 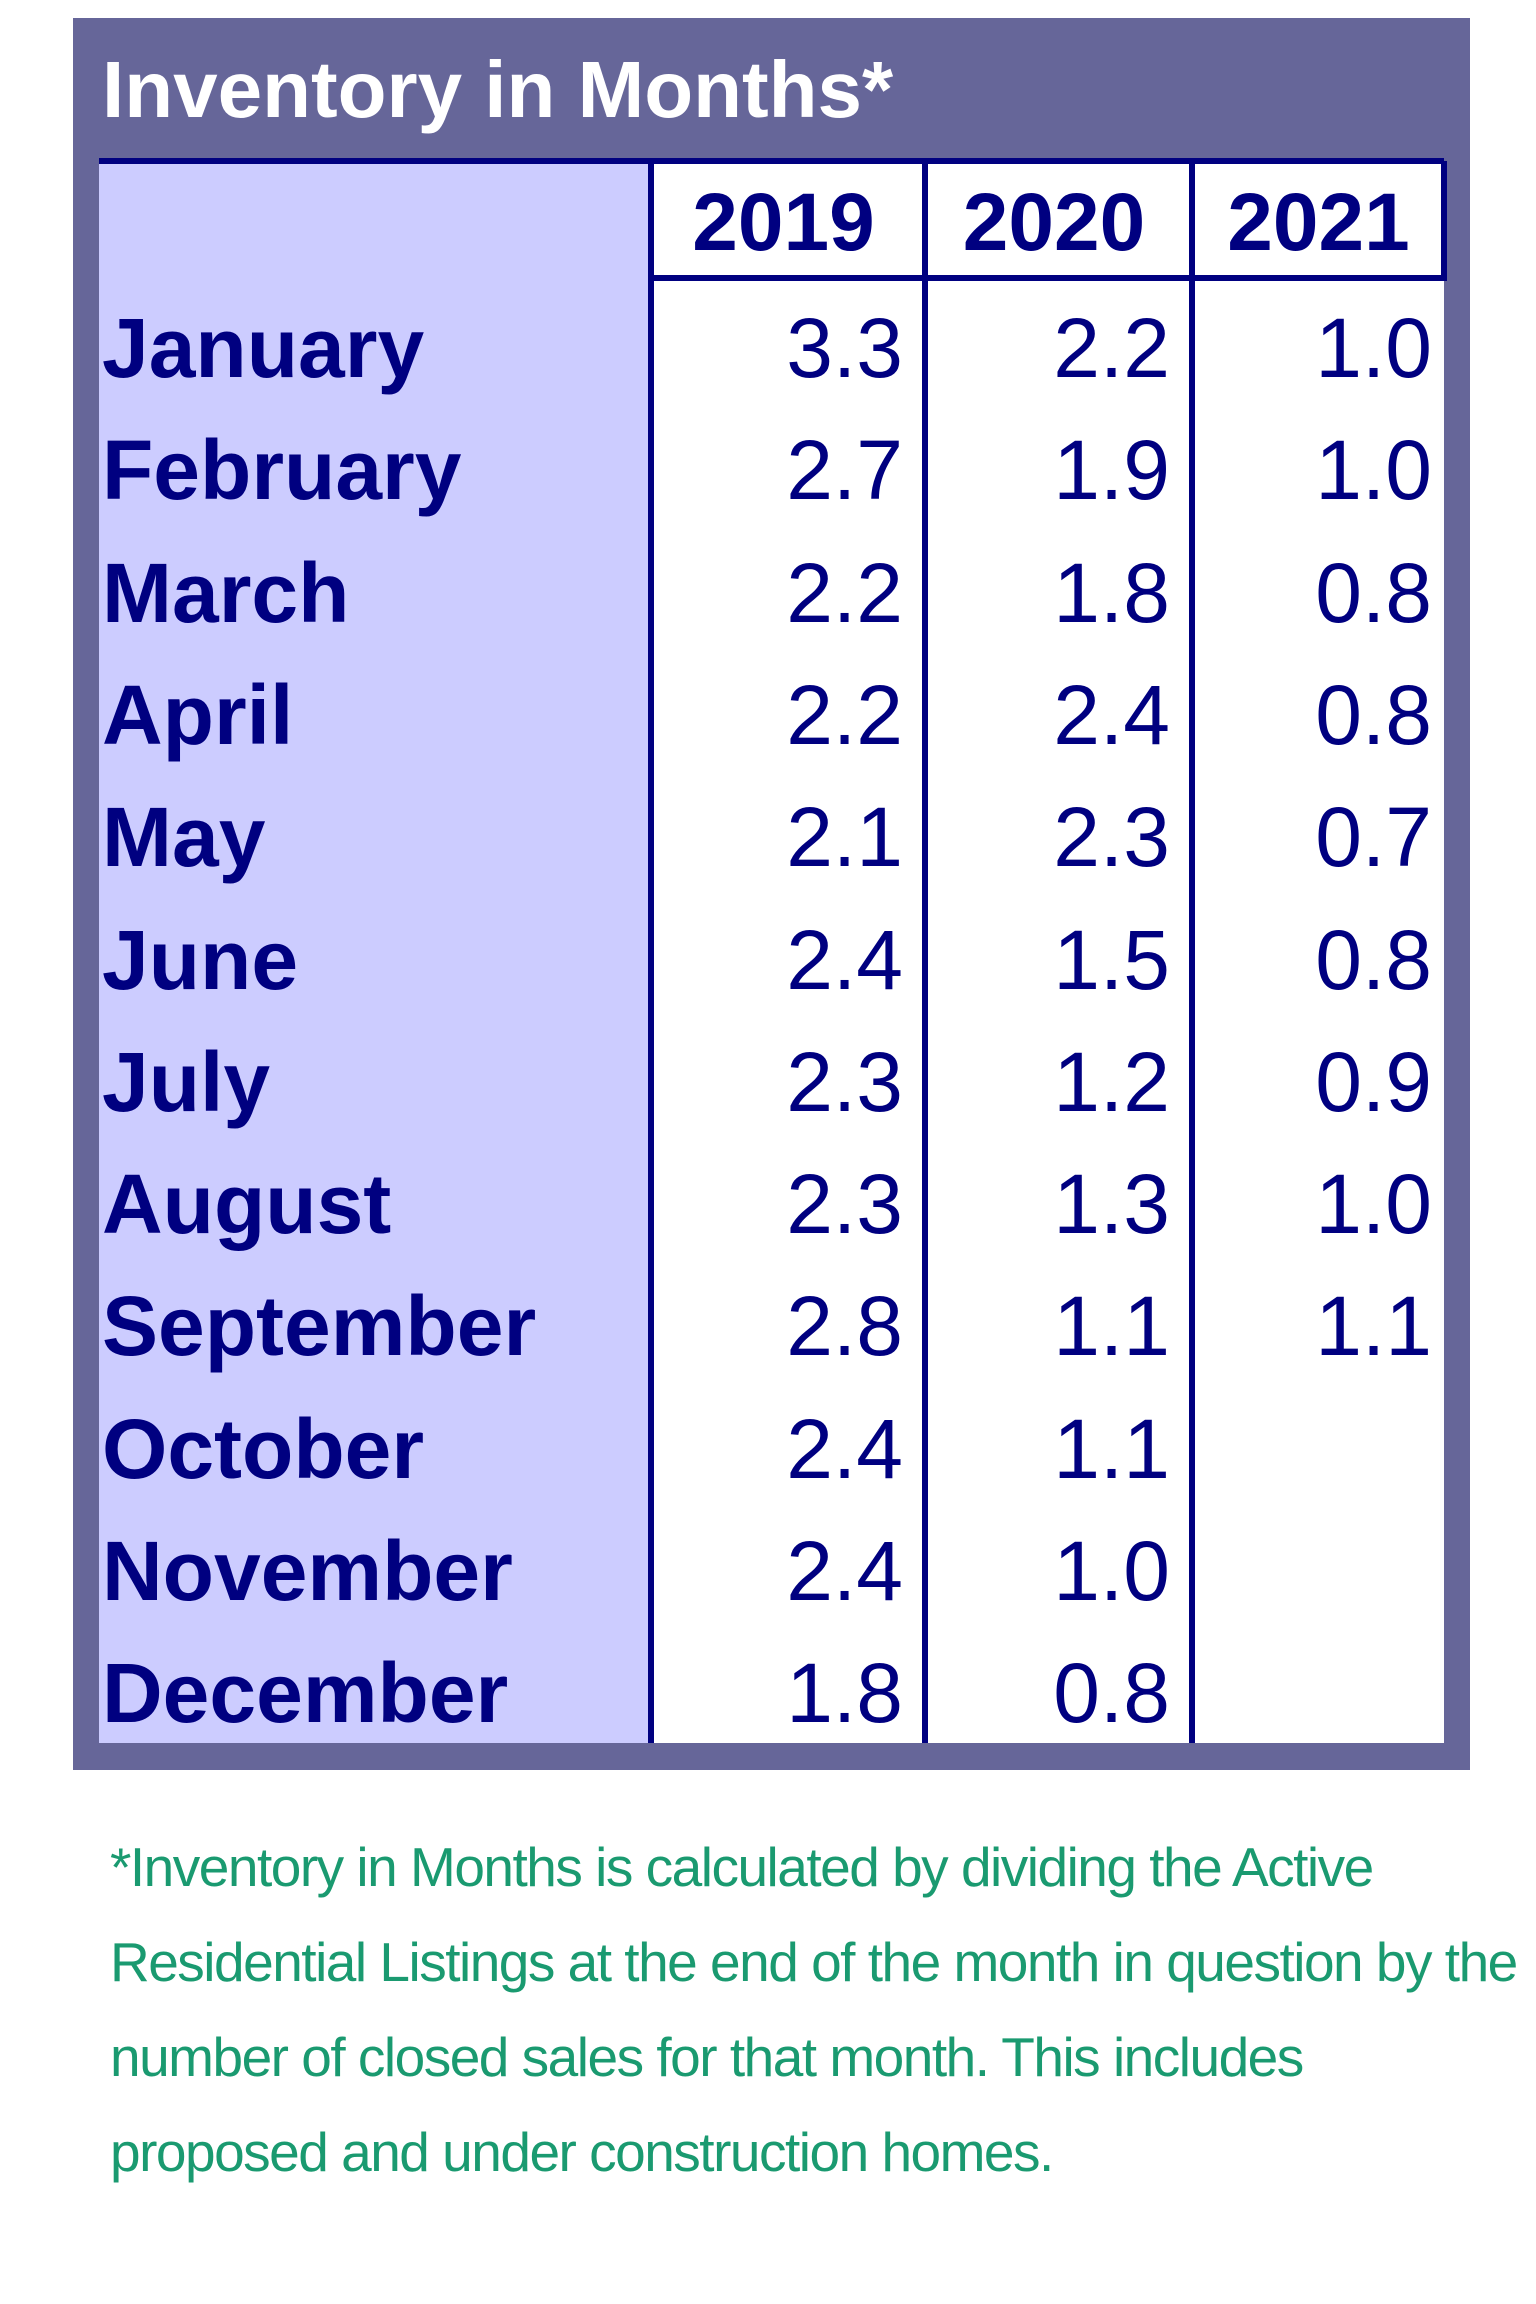 I want to click on cell-value: 1.5, so click(x=1111, y=959).